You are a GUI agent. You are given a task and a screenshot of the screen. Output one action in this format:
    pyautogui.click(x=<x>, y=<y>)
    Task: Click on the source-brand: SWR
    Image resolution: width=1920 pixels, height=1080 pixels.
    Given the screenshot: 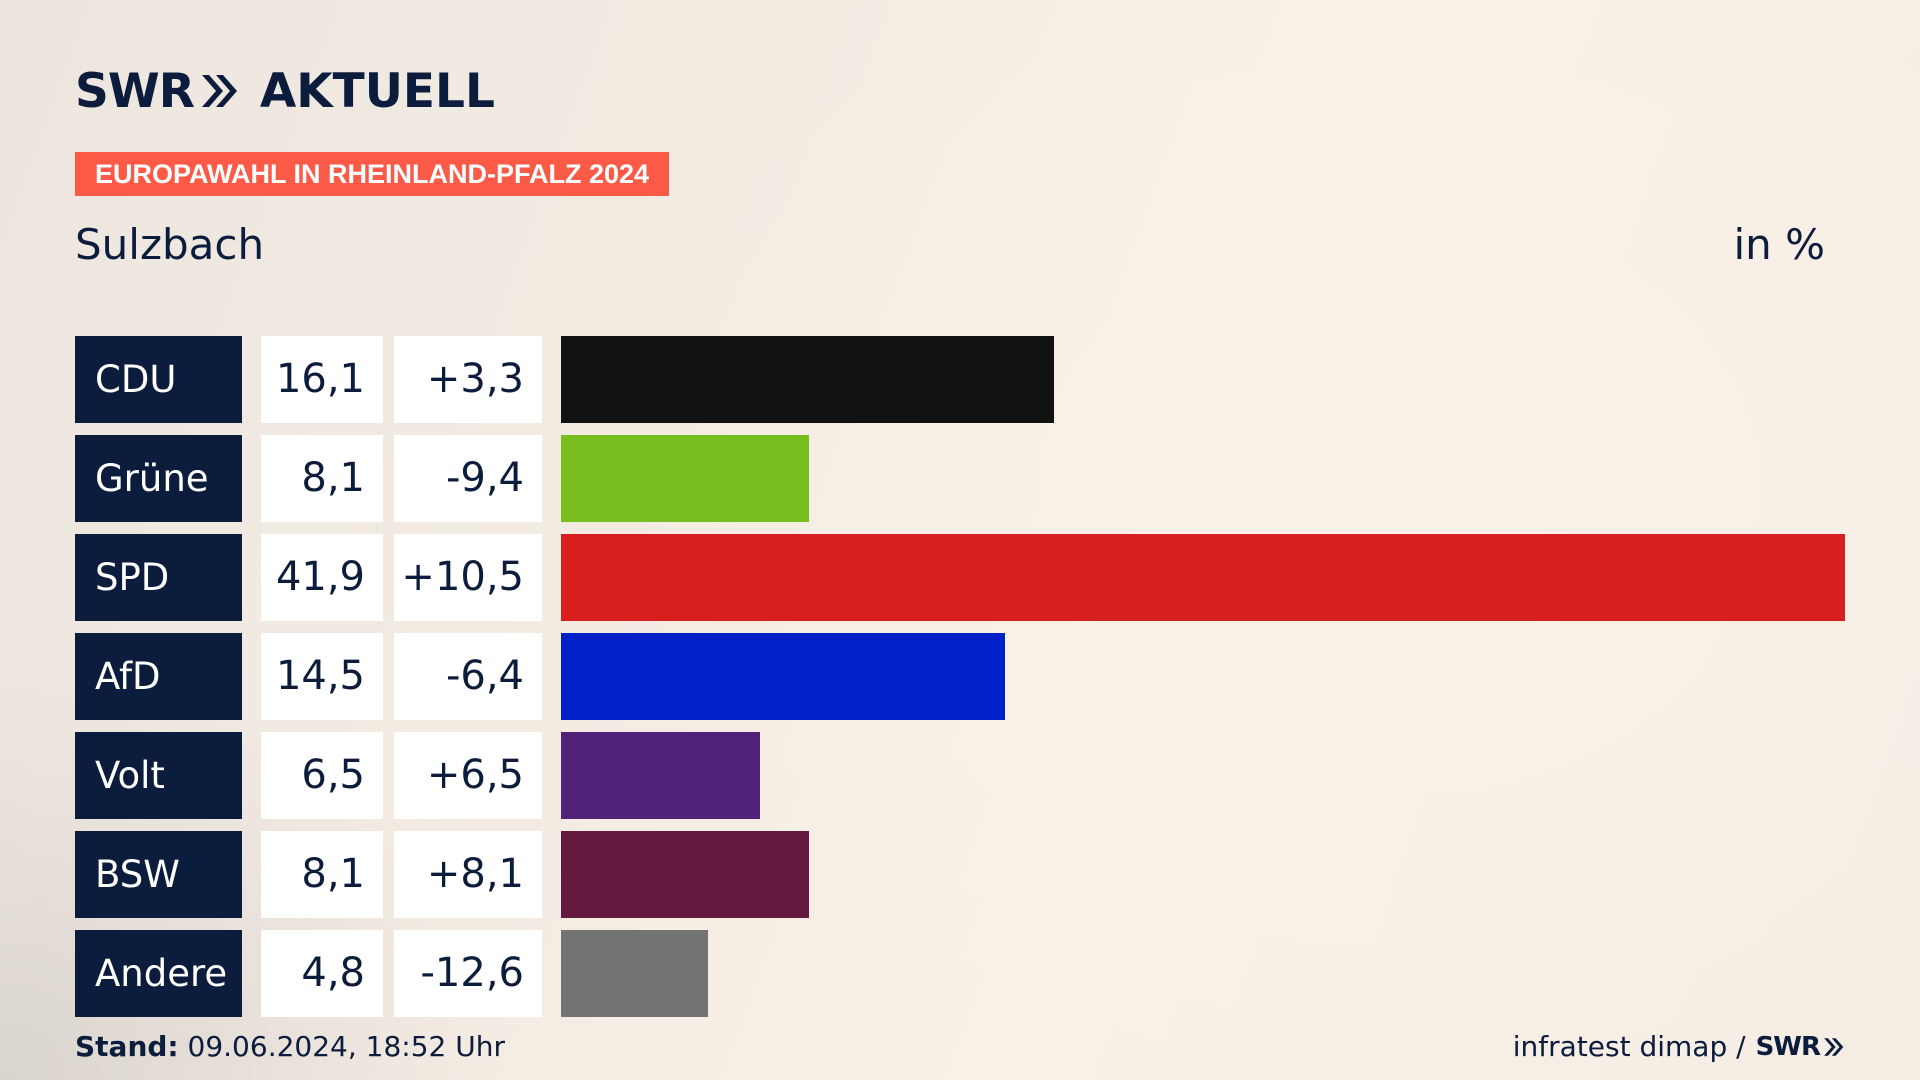 What is the action you would take?
    pyautogui.click(x=1800, y=1047)
    